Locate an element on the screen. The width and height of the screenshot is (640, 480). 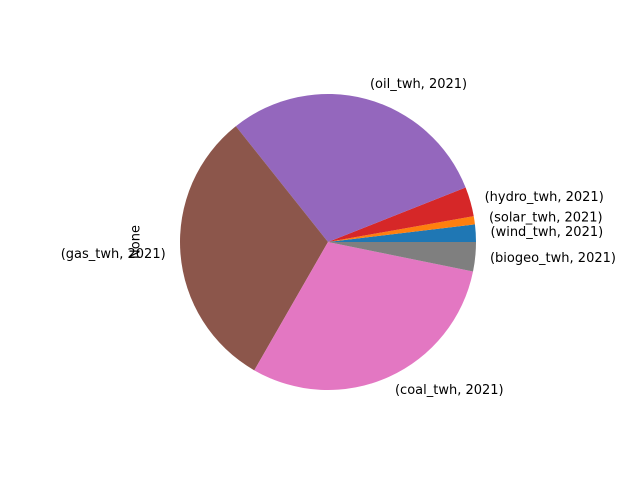
slice-label: (hydro_twh, 2021) is located at coordinates (544, 197).